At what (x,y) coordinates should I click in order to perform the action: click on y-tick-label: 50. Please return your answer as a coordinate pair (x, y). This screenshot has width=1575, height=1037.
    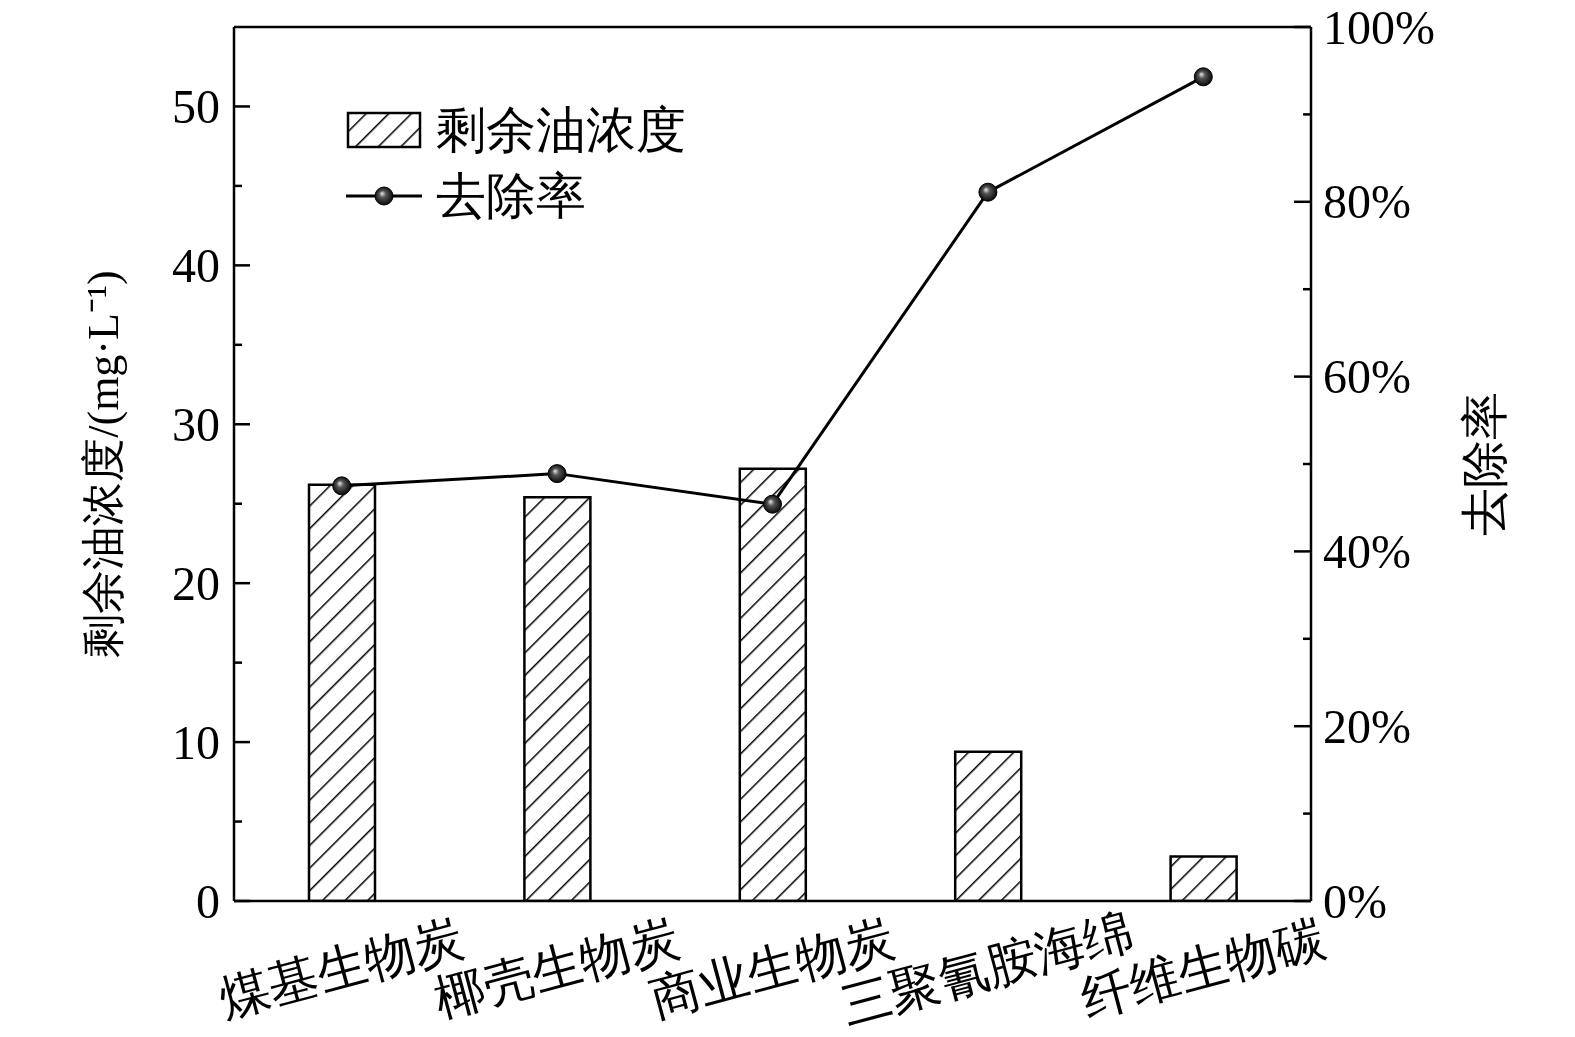
    Looking at the image, I should click on (196, 106).